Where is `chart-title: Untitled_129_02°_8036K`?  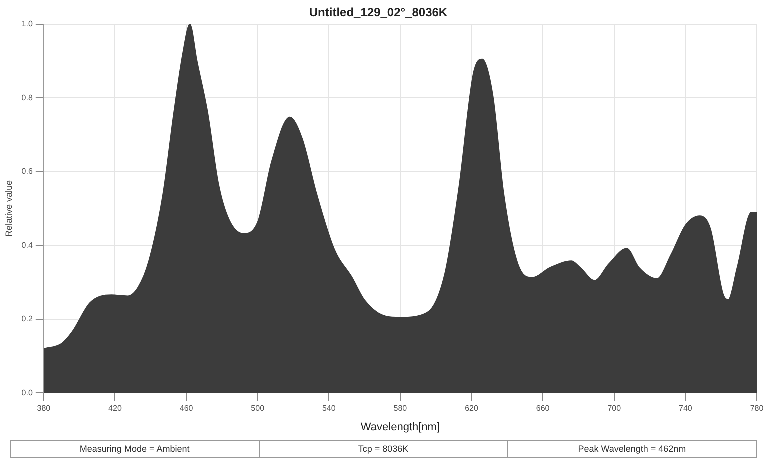 chart-title: Untitled_129_02°_8036K is located at coordinates (378, 13).